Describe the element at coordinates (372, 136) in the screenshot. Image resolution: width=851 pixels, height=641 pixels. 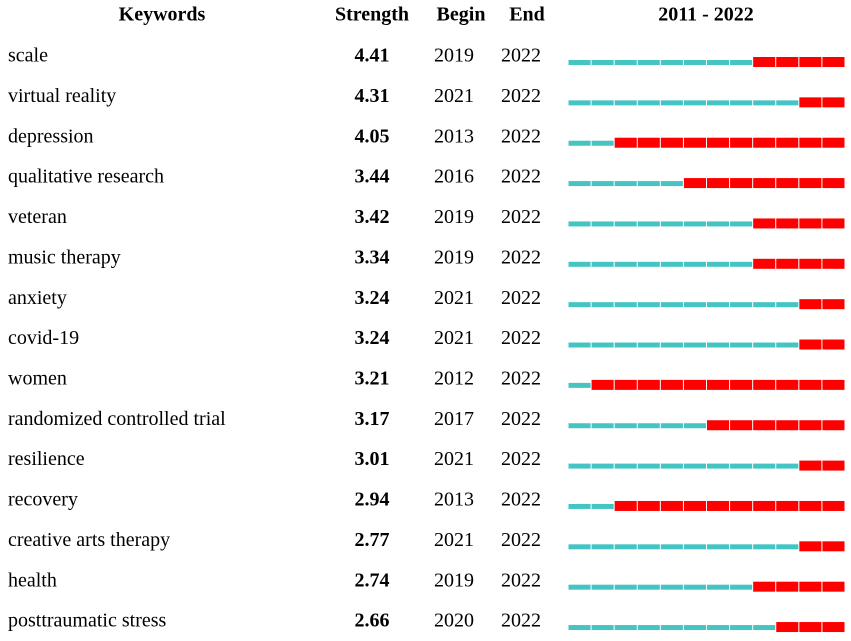
I see `strength: 4.05` at that location.